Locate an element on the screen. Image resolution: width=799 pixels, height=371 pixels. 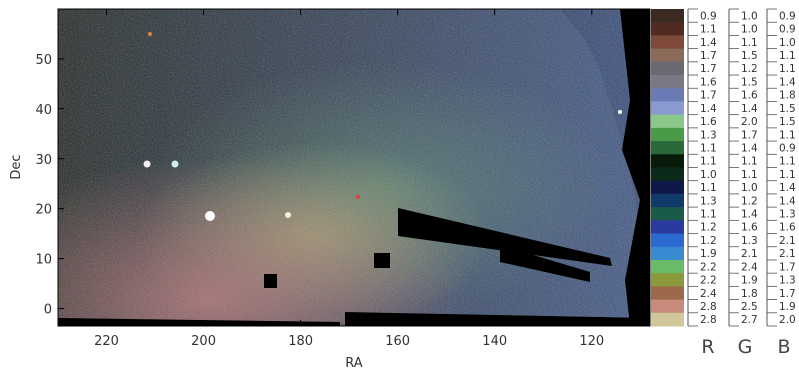
y-tick-label: 50 is located at coordinates (43, 60).